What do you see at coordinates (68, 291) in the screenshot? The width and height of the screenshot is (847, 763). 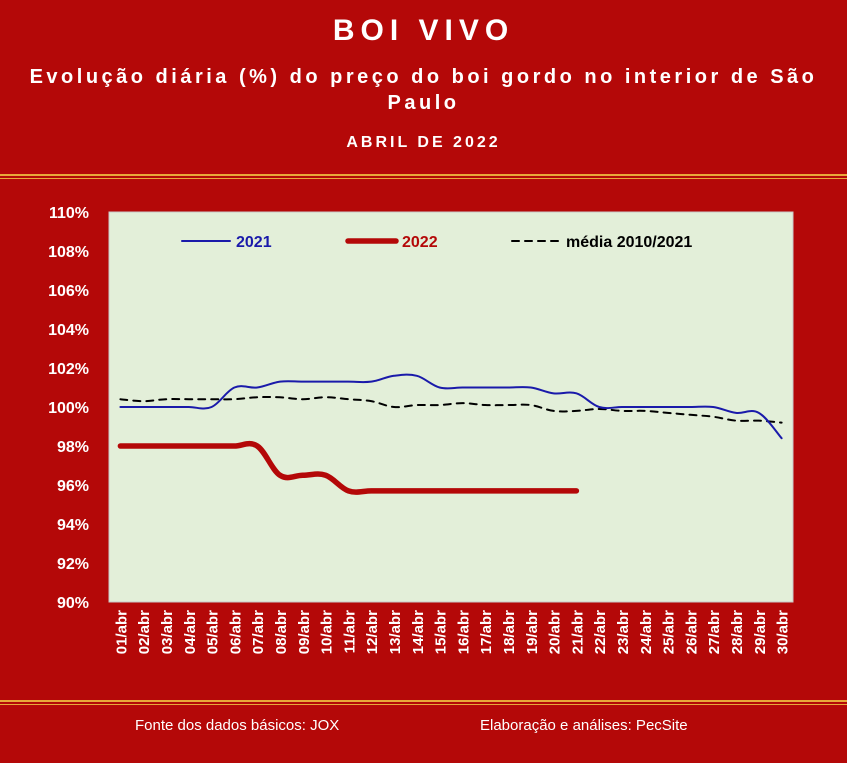 I see `y-tick-label: 106%` at bounding box center [68, 291].